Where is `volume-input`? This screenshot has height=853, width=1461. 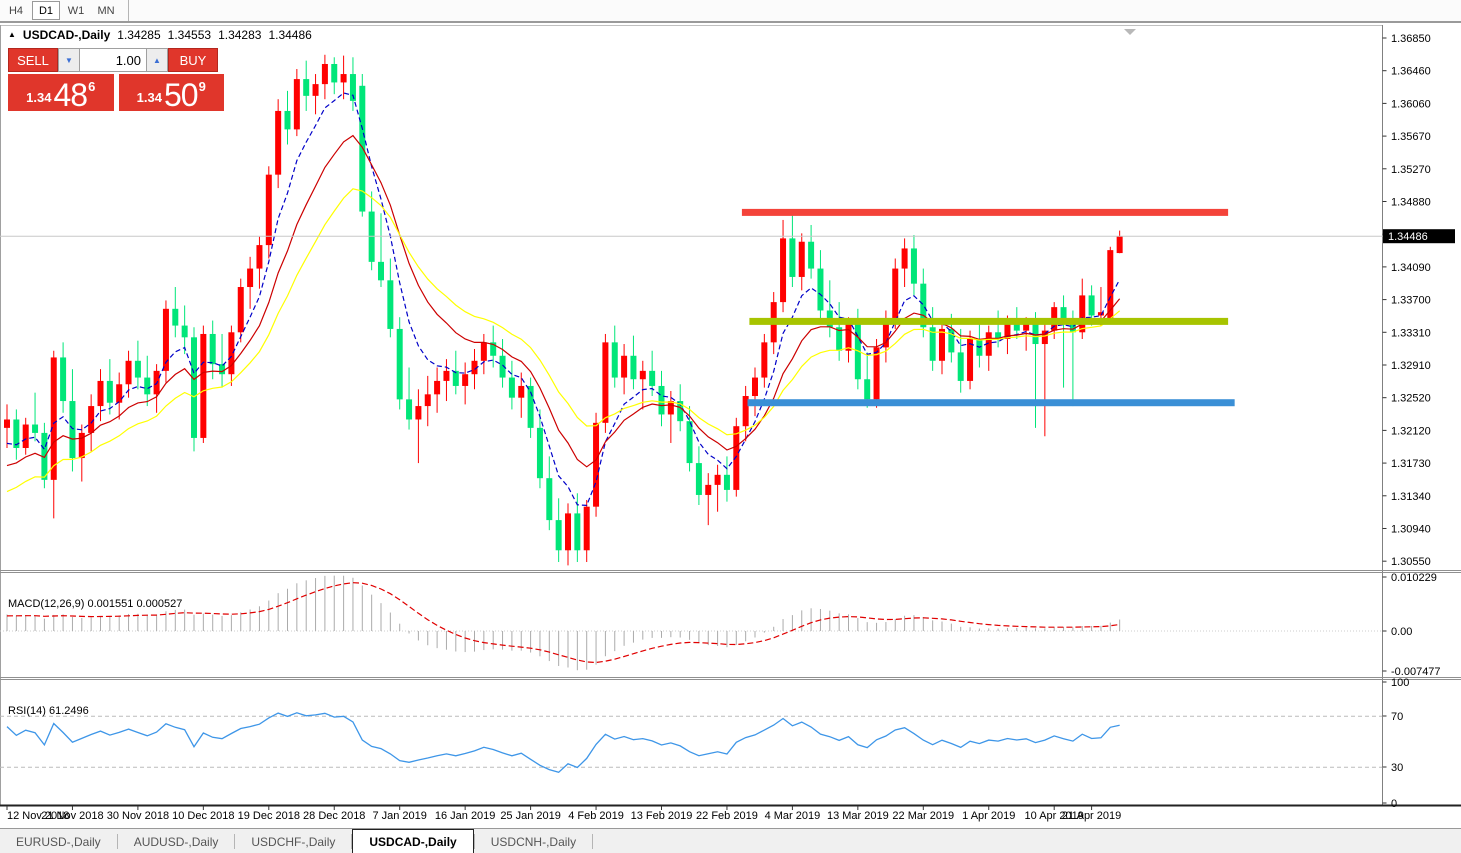 volume-input is located at coordinates (113, 60).